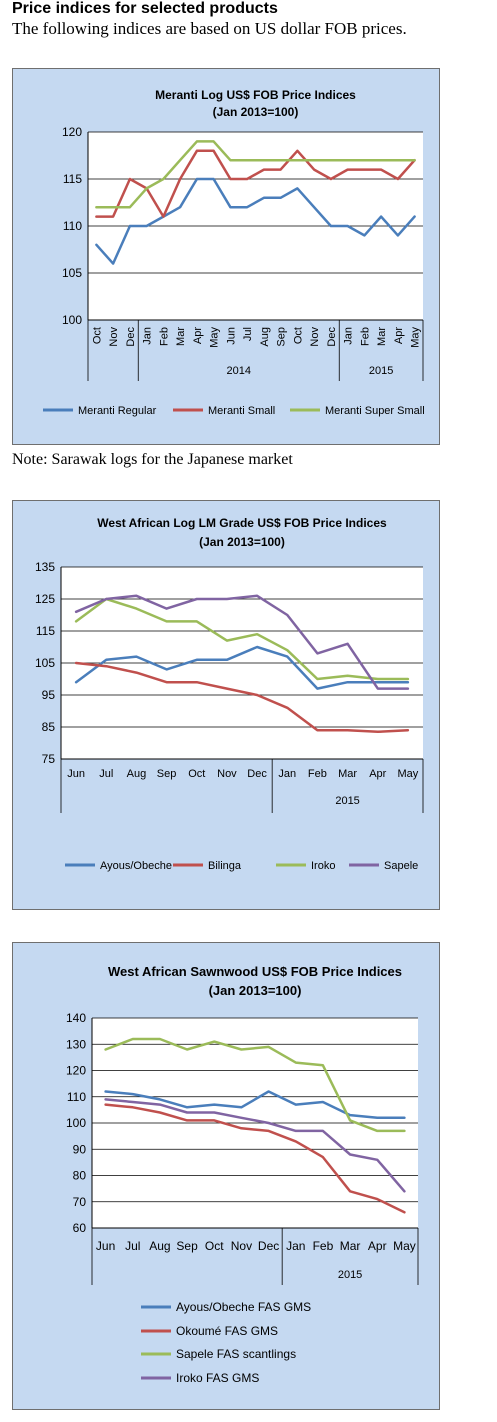 The width and height of the screenshot is (497, 1422). Describe the element at coordinates (72, 273) in the screenshot. I see `meranti-y-tick-label: 105` at that location.